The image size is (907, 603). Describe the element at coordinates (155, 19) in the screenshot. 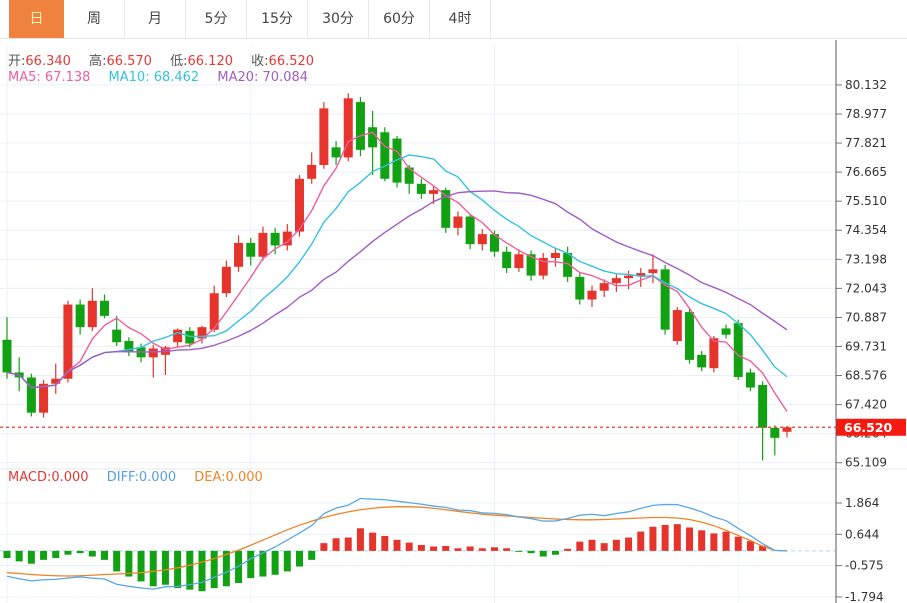

I see `period-tab-month: 月` at that location.